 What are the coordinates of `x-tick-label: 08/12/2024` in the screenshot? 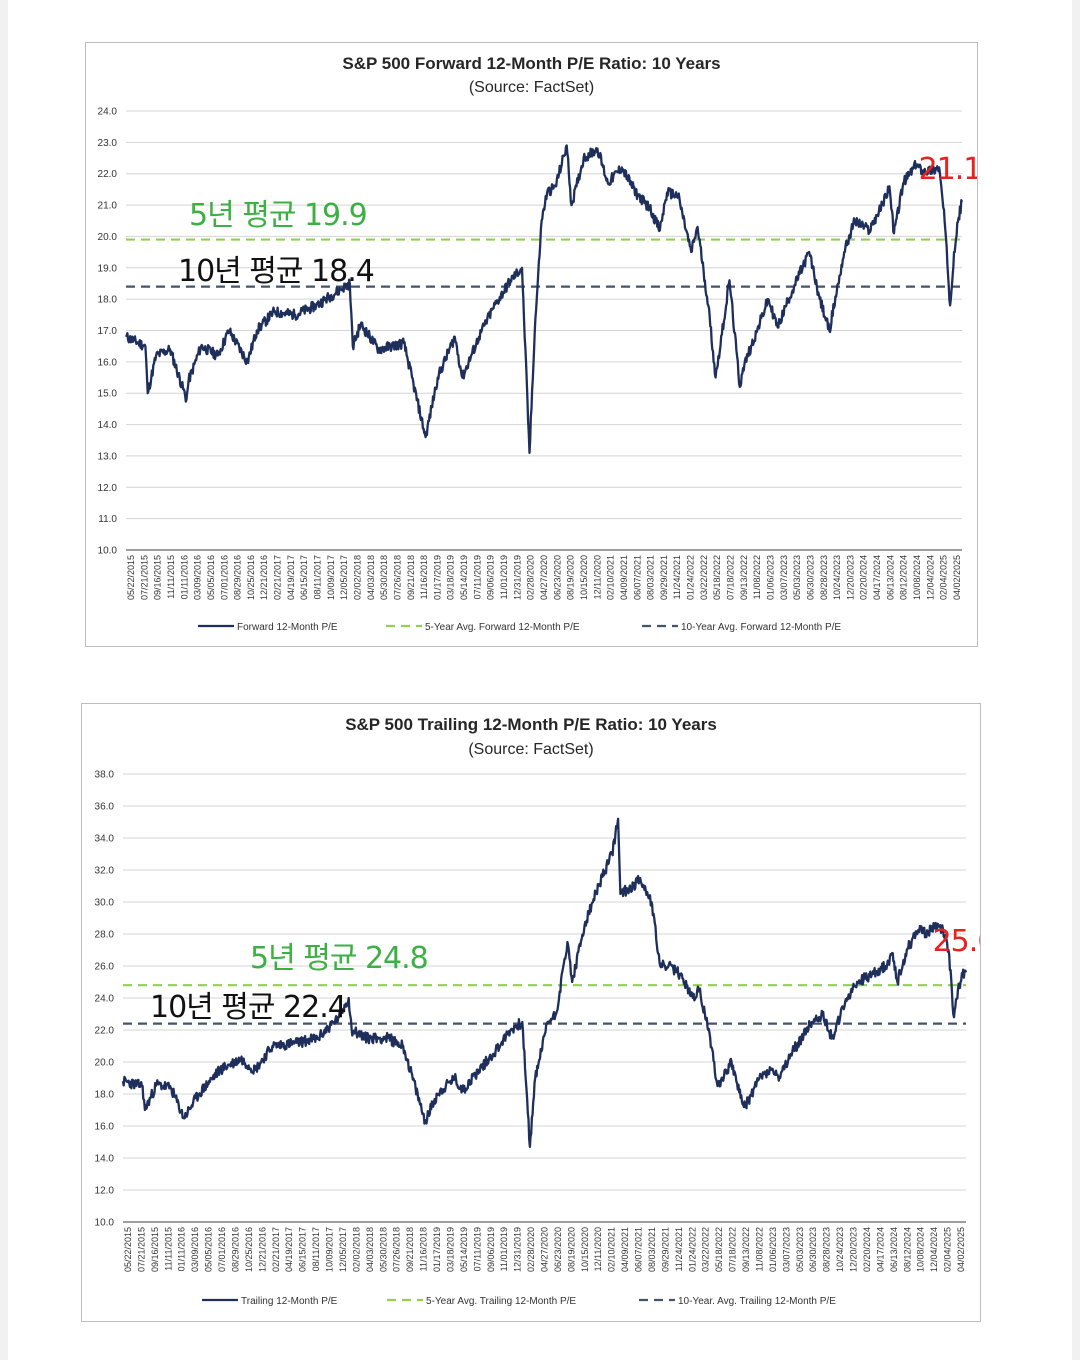 It's located at (904, 577).